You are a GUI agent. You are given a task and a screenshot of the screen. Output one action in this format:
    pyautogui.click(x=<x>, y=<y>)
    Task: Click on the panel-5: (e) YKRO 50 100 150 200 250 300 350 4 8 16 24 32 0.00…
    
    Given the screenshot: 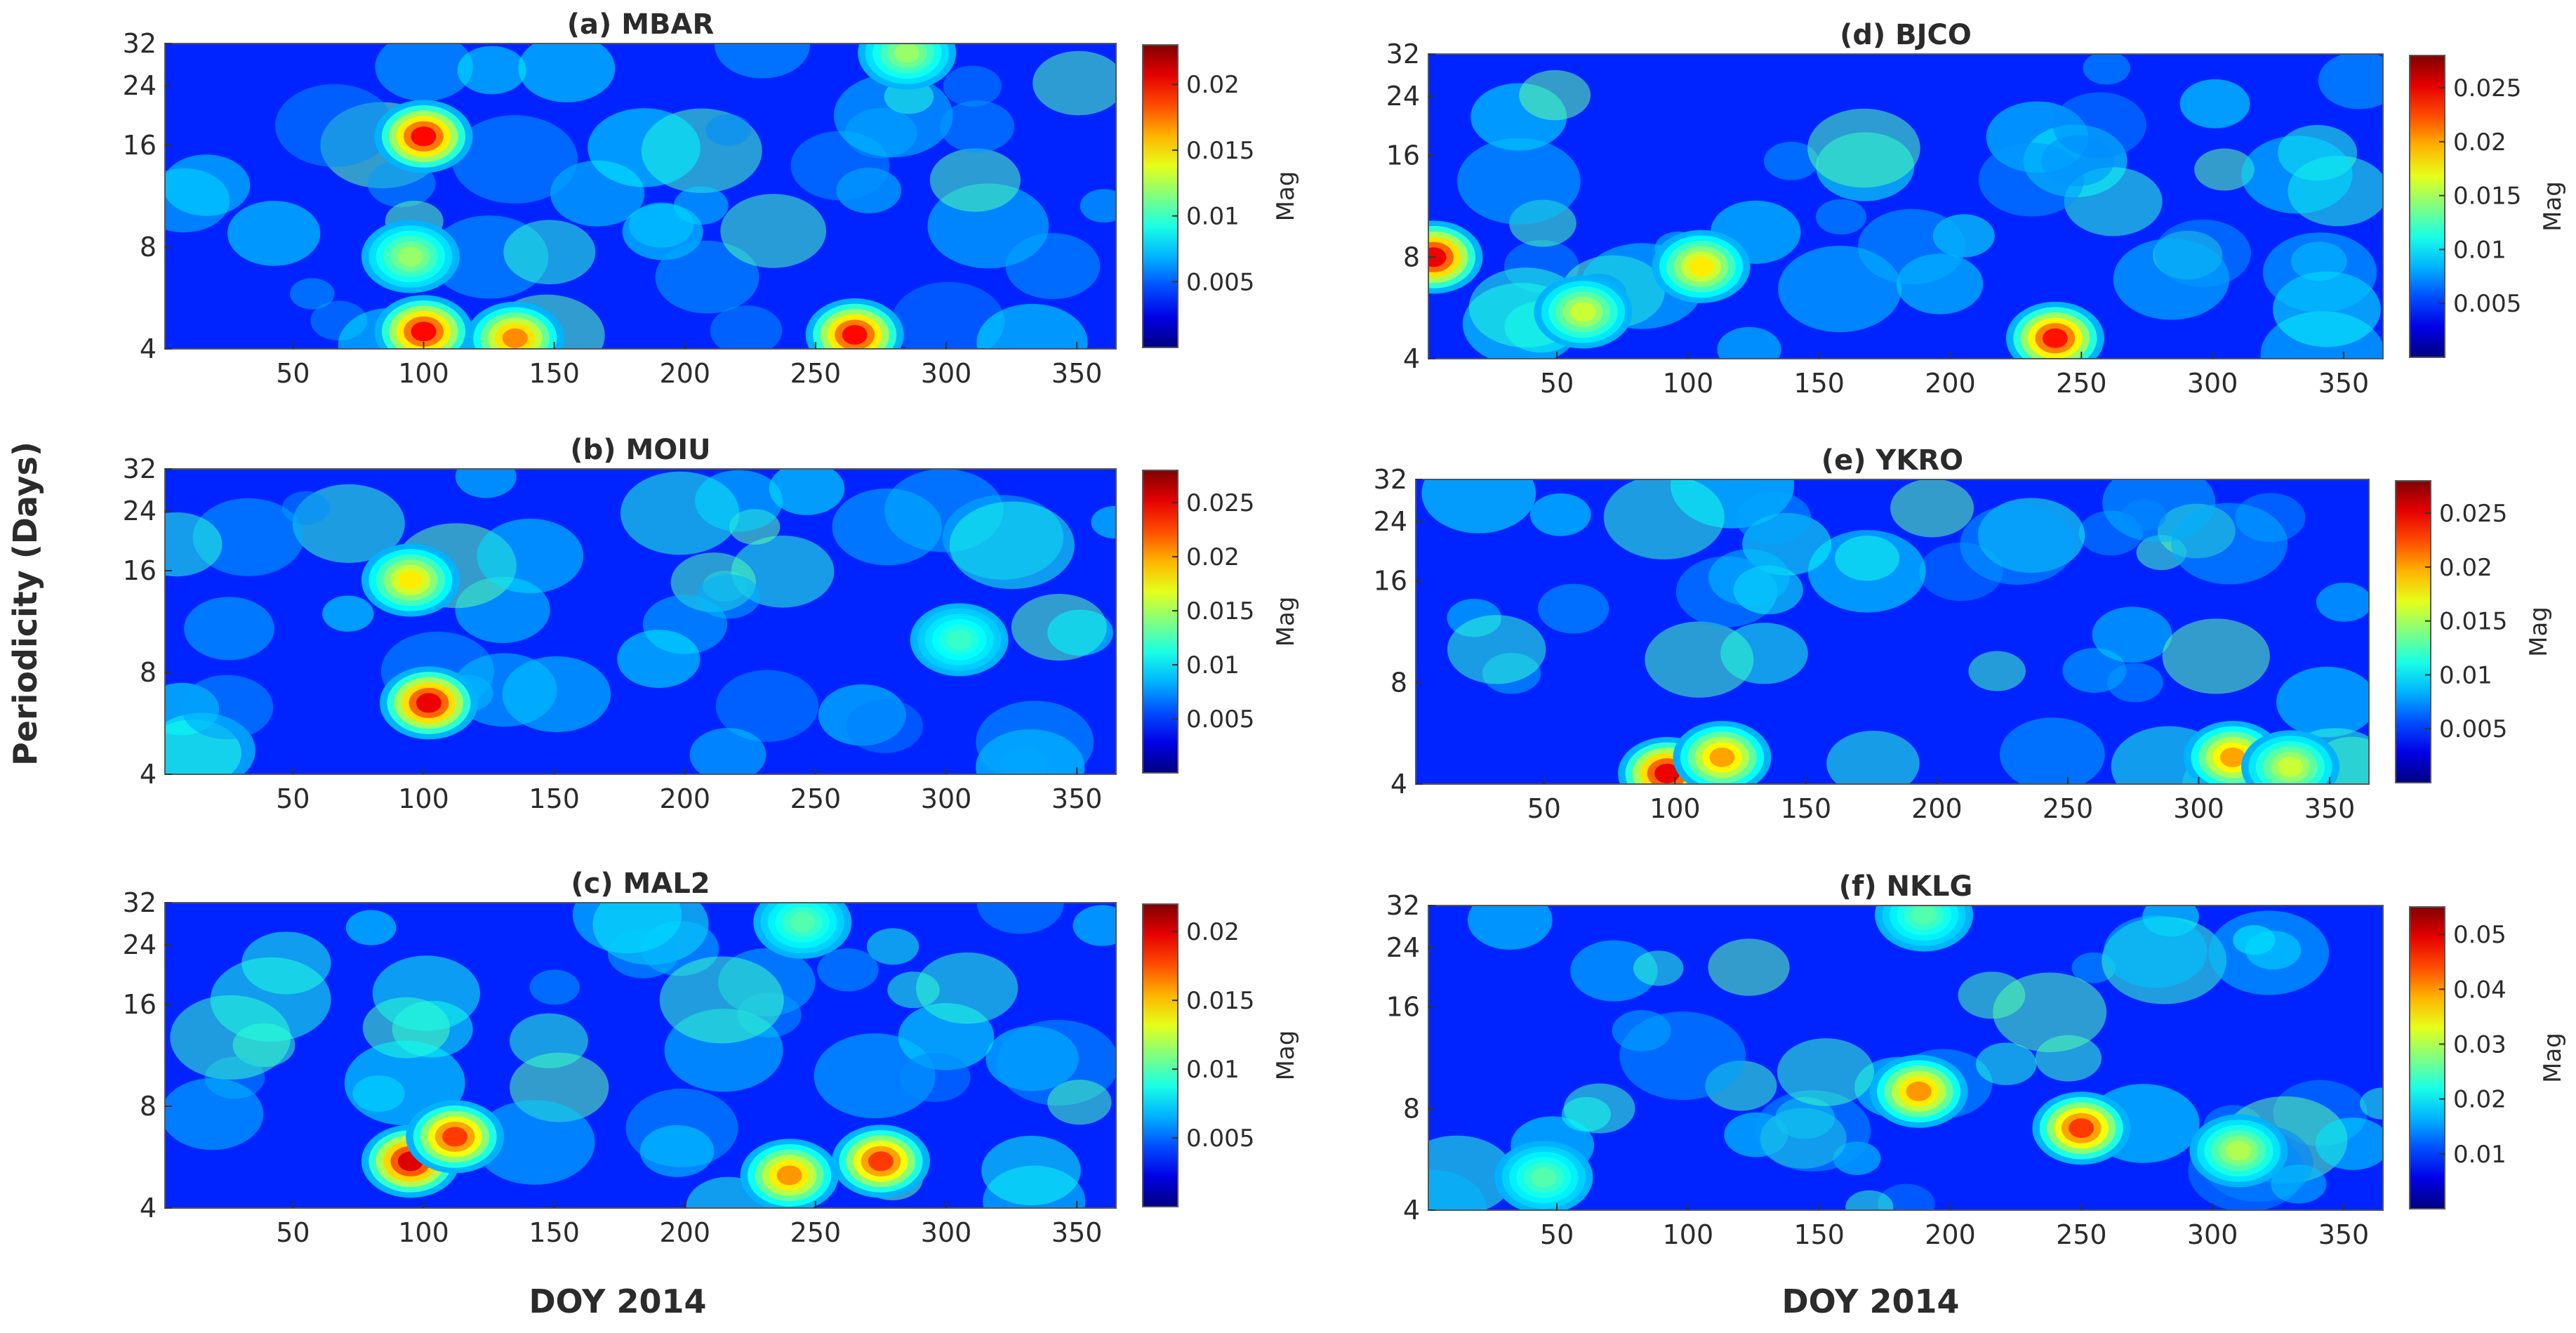 What is the action you would take?
    pyautogui.click(x=1964, y=634)
    